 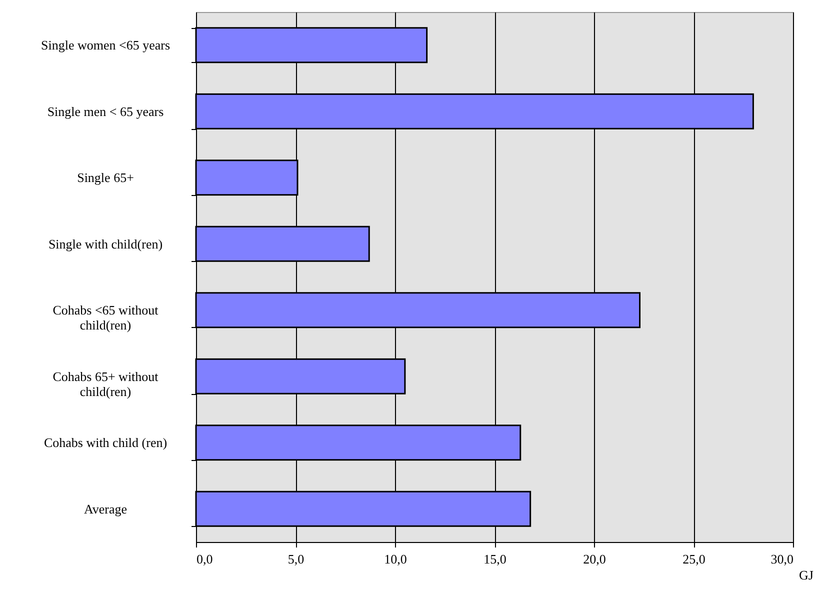 What do you see at coordinates (782, 559) in the screenshot?
I see `x-tick-label: 30,0` at bounding box center [782, 559].